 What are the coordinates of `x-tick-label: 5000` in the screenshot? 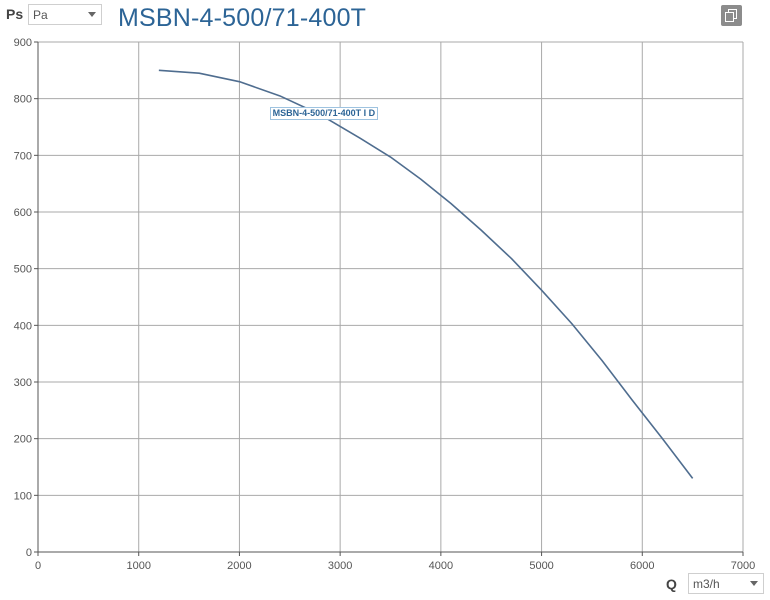 It's located at (541, 566).